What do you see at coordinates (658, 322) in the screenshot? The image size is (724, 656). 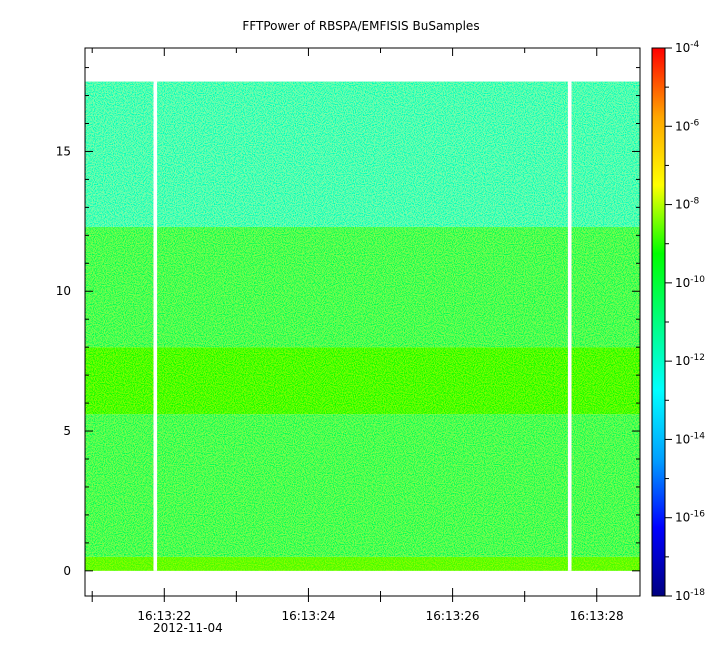 I see `colorbar-gradient` at bounding box center [658, 322].